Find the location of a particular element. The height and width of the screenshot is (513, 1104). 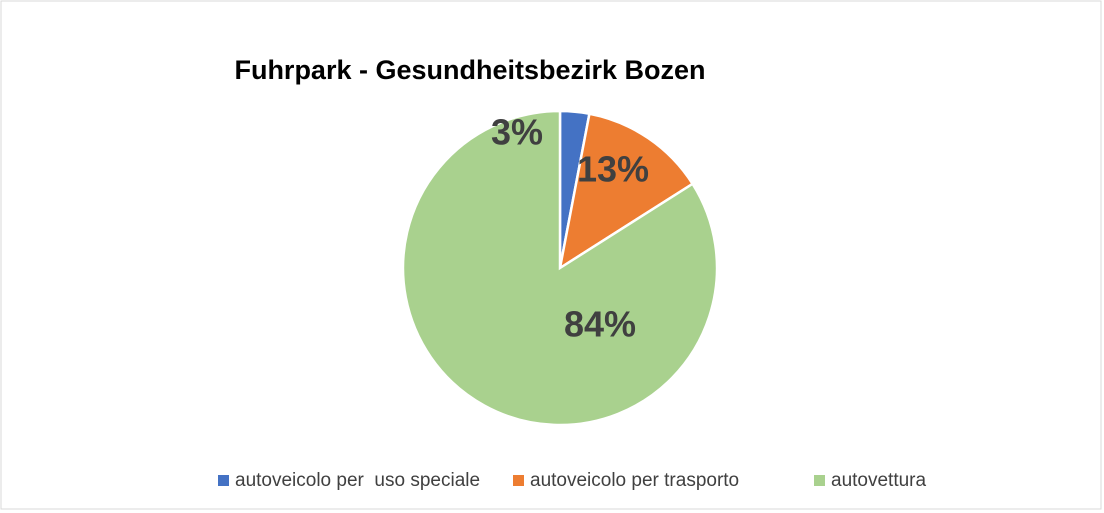

data-label: 3% is located at coordinates (517, 132).